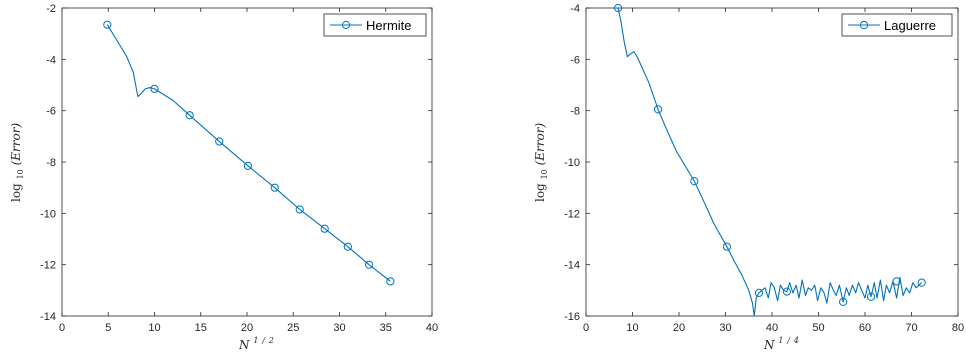 The image size is (966, 353). Describe the element at coordinates (572, 214) in the screenshot. I see `laguerre-y-tick-label: -12` at that location.